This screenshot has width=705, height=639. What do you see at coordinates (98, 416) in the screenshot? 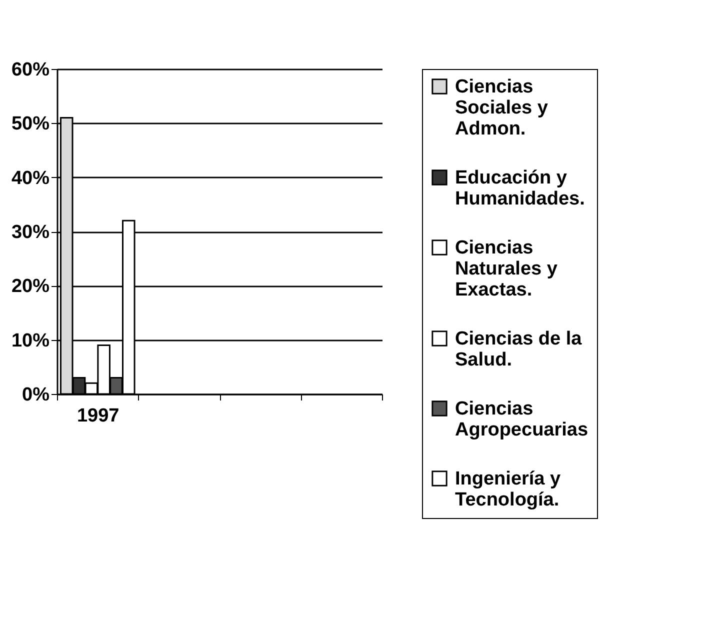
I see `x-tick-label: 1997` at bounding box center [98, 416].